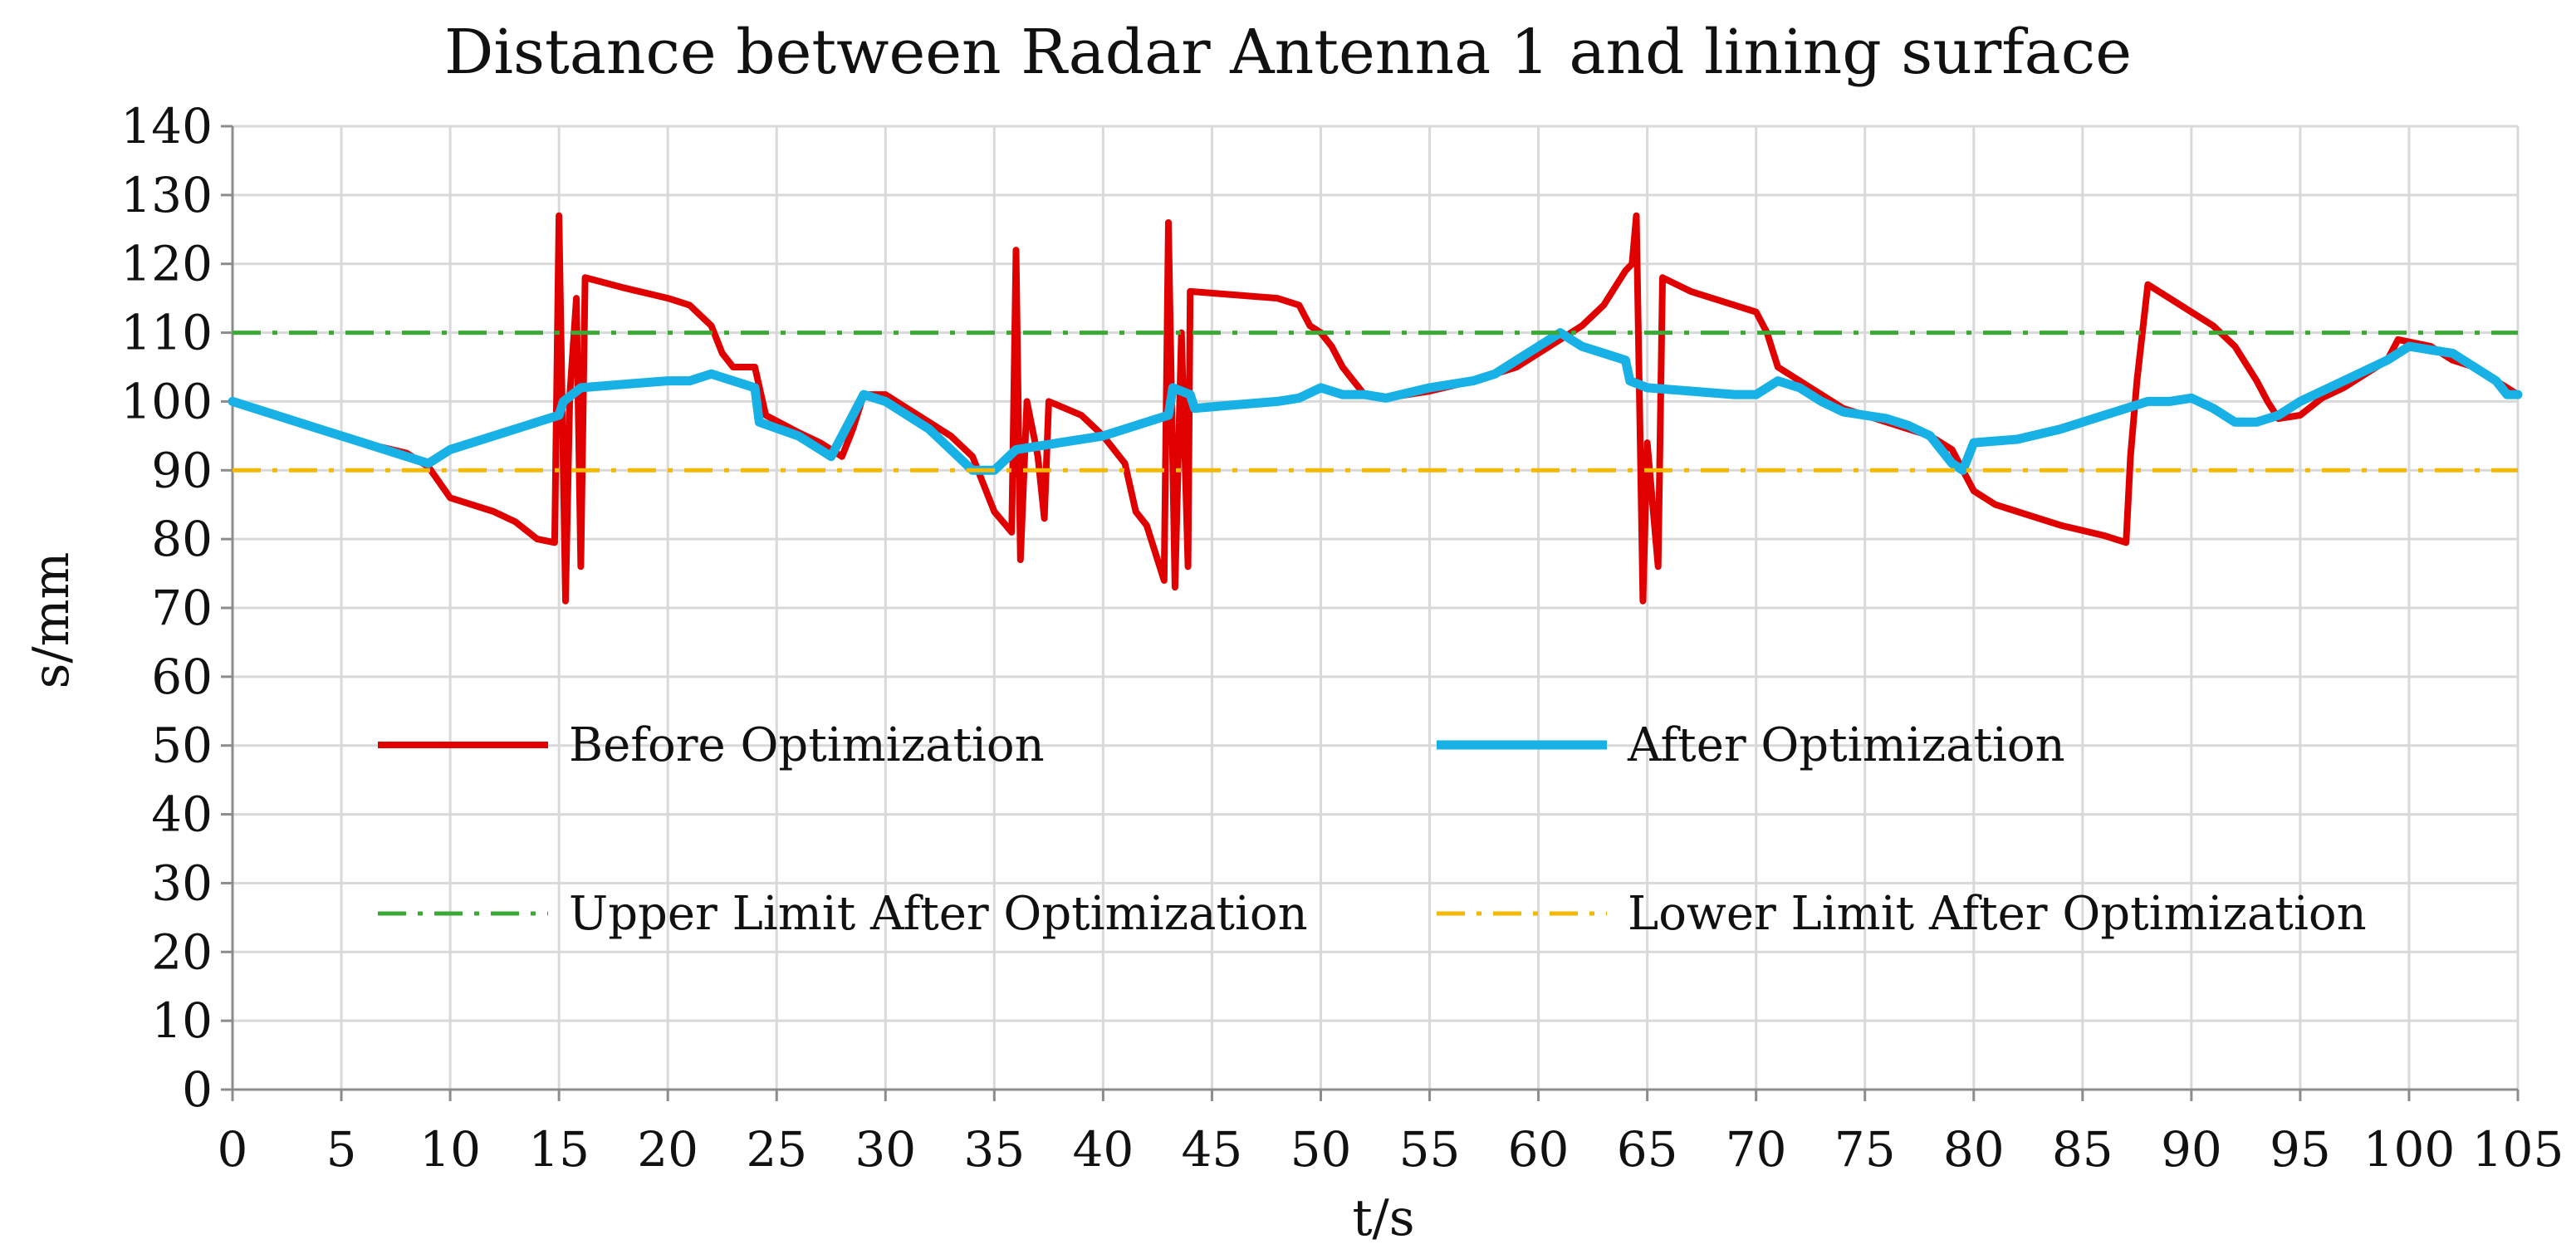 The image size is (2576, 1254). What do you see at coordinates (166, 333) in the screenshot?
I see `y-tick-label: 110` at bounding box center [166, 333].